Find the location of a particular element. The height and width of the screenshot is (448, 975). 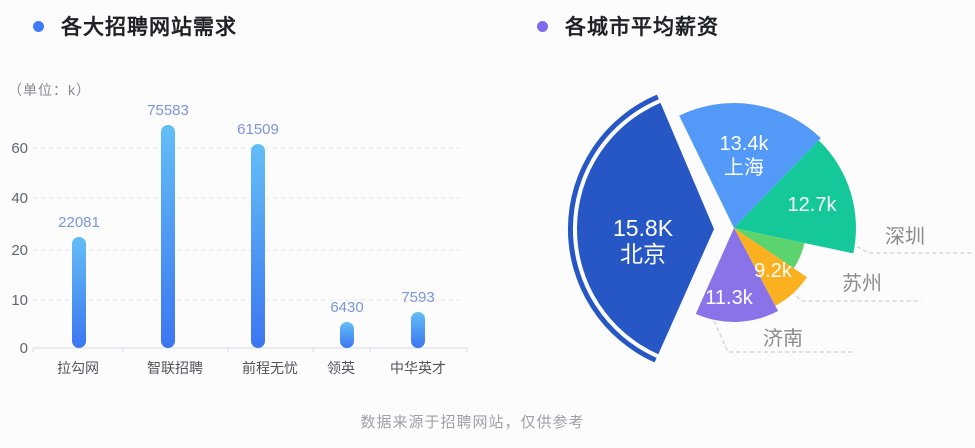

leader-line-苏州 is located at coordinates (856, 296).